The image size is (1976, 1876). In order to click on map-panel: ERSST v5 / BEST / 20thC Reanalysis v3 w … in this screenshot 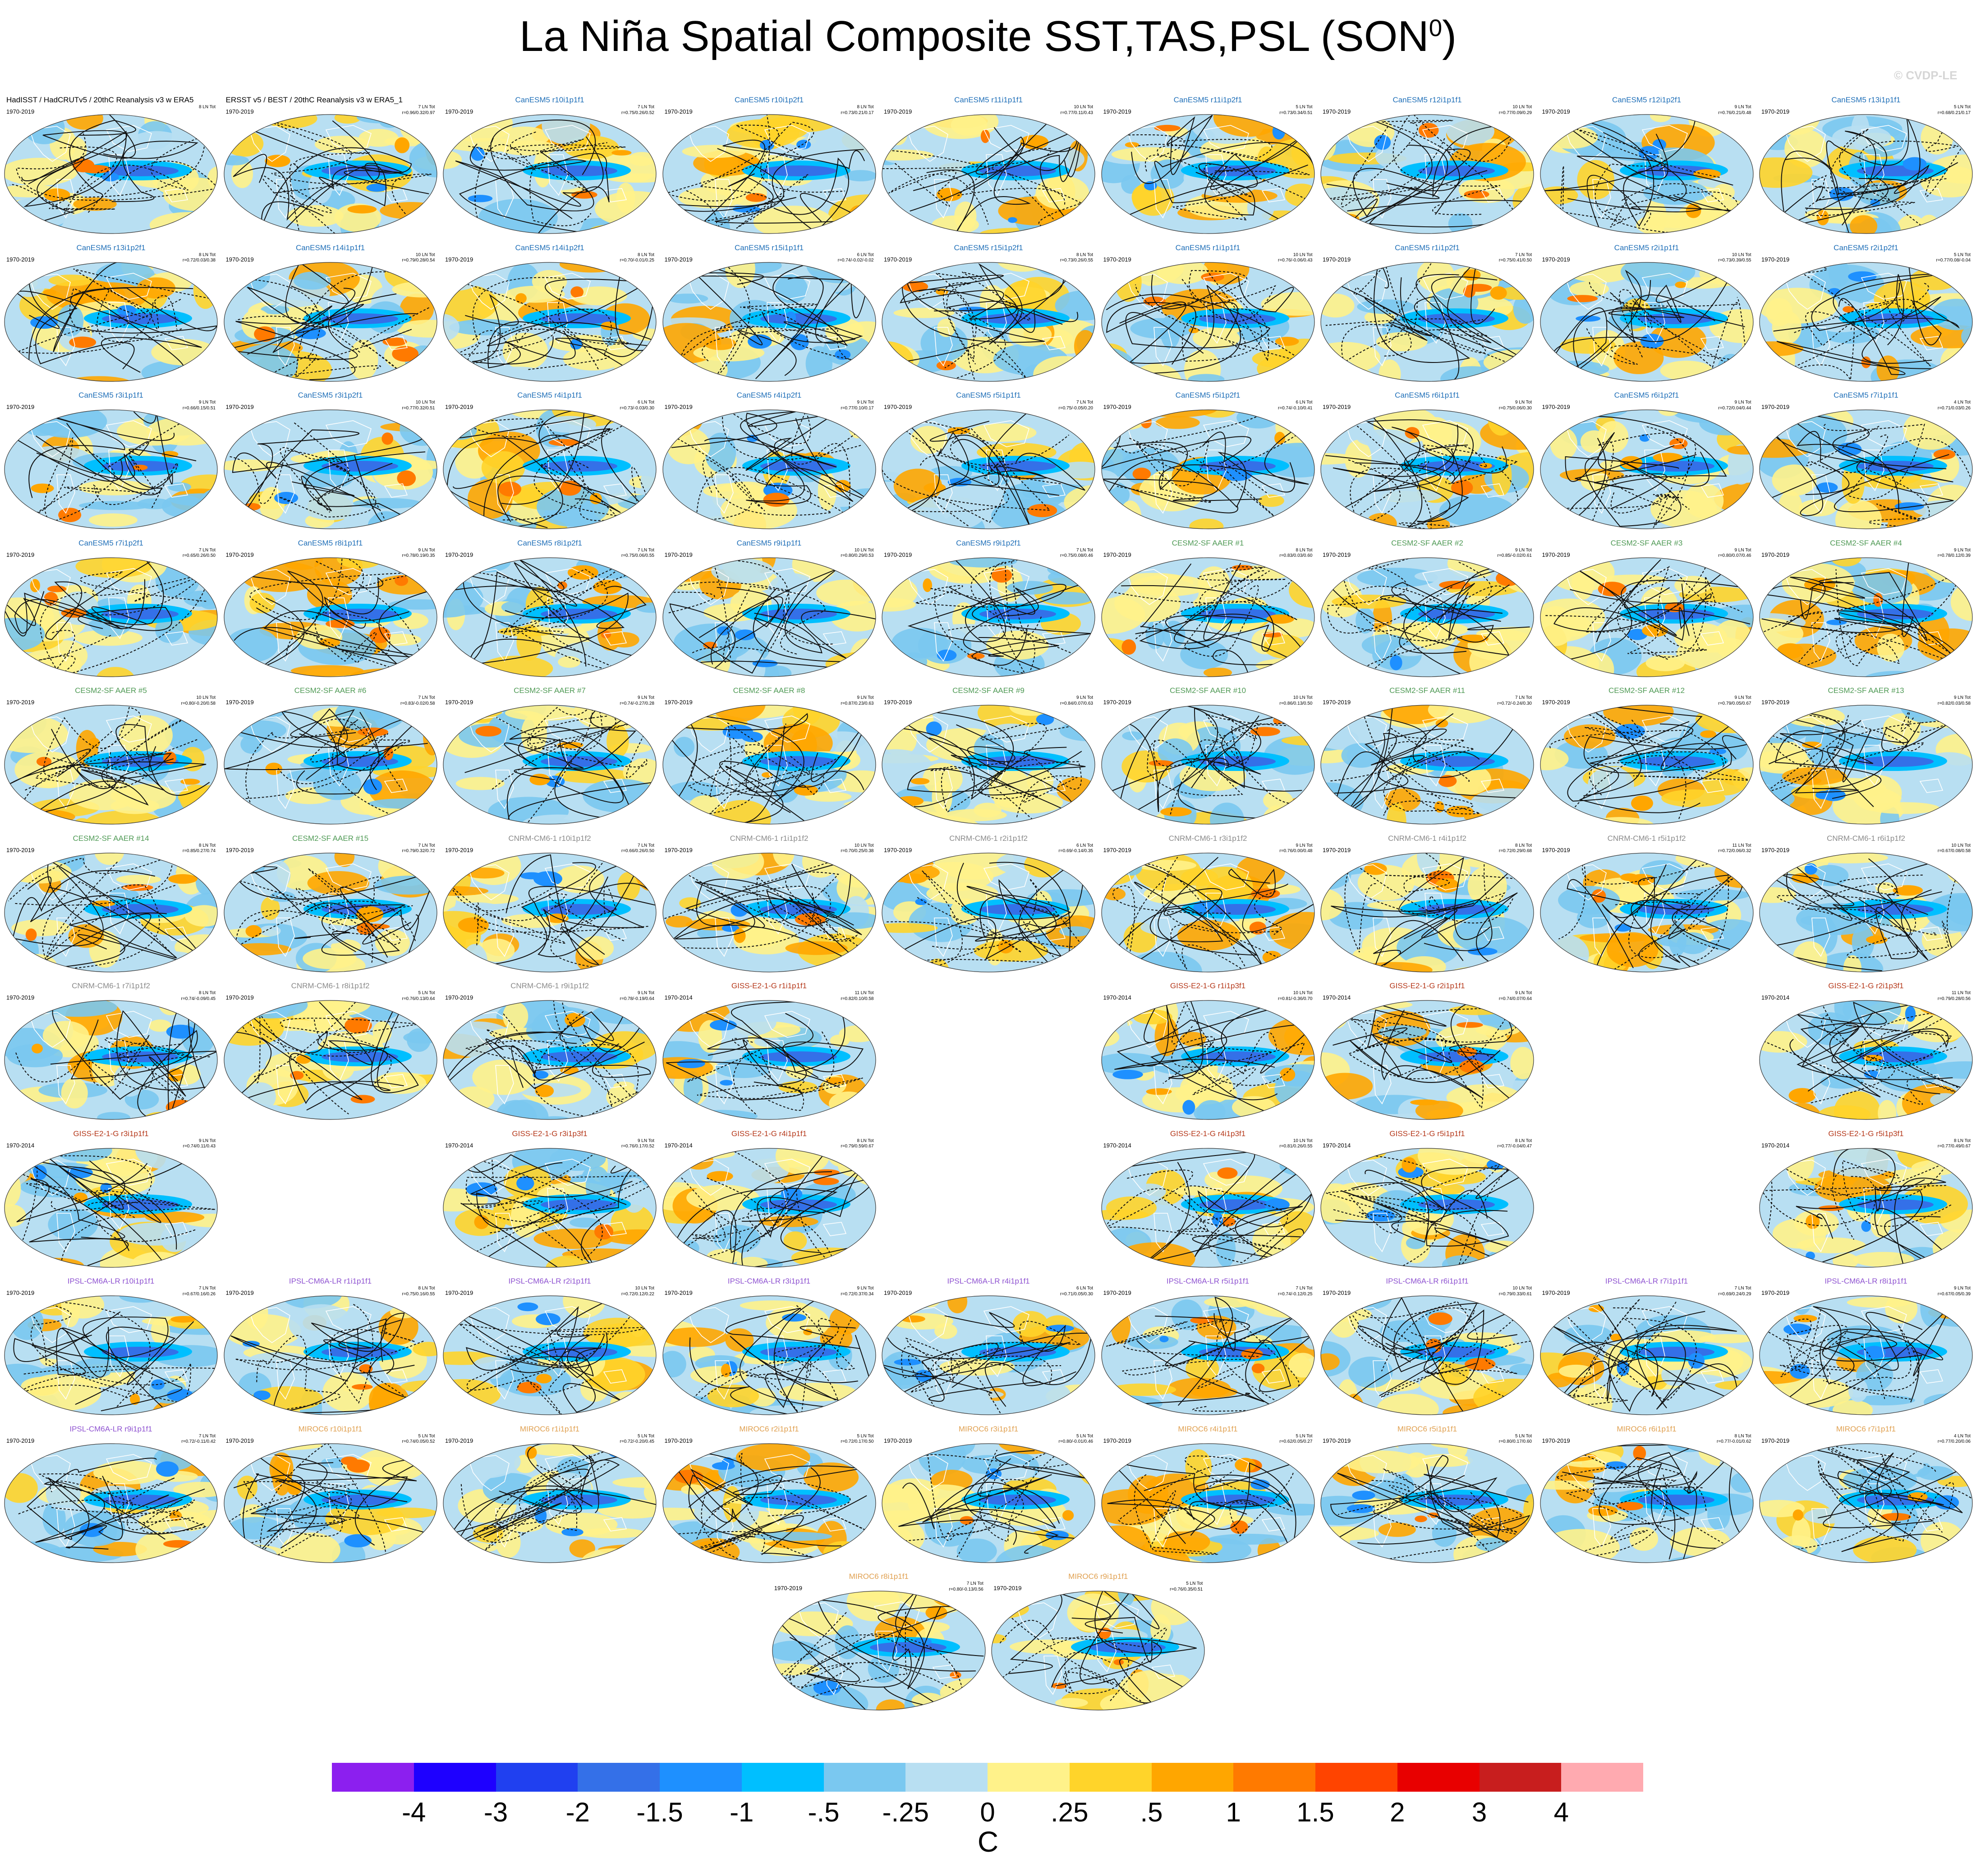, I will do `click(330, 165)`.